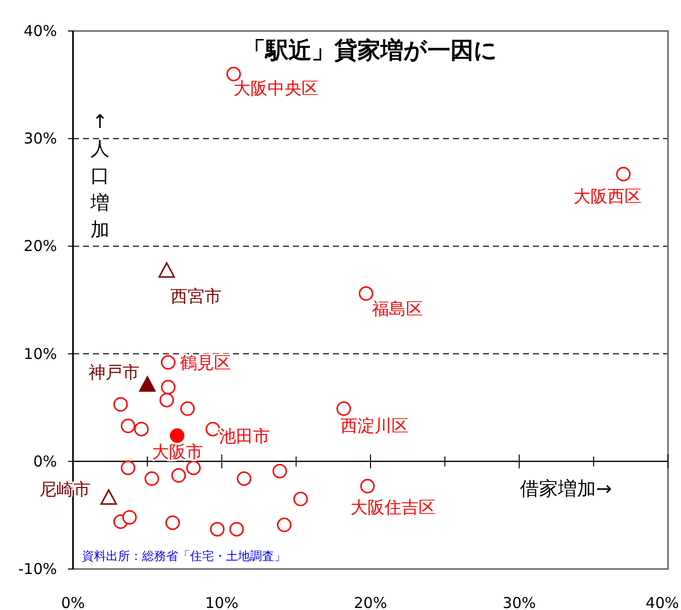 The height and width of the screenshot is (610, 681). Describe the element at coordinates (196, 296) in the screenshot. I see `annotation: 西宮市` at that location.